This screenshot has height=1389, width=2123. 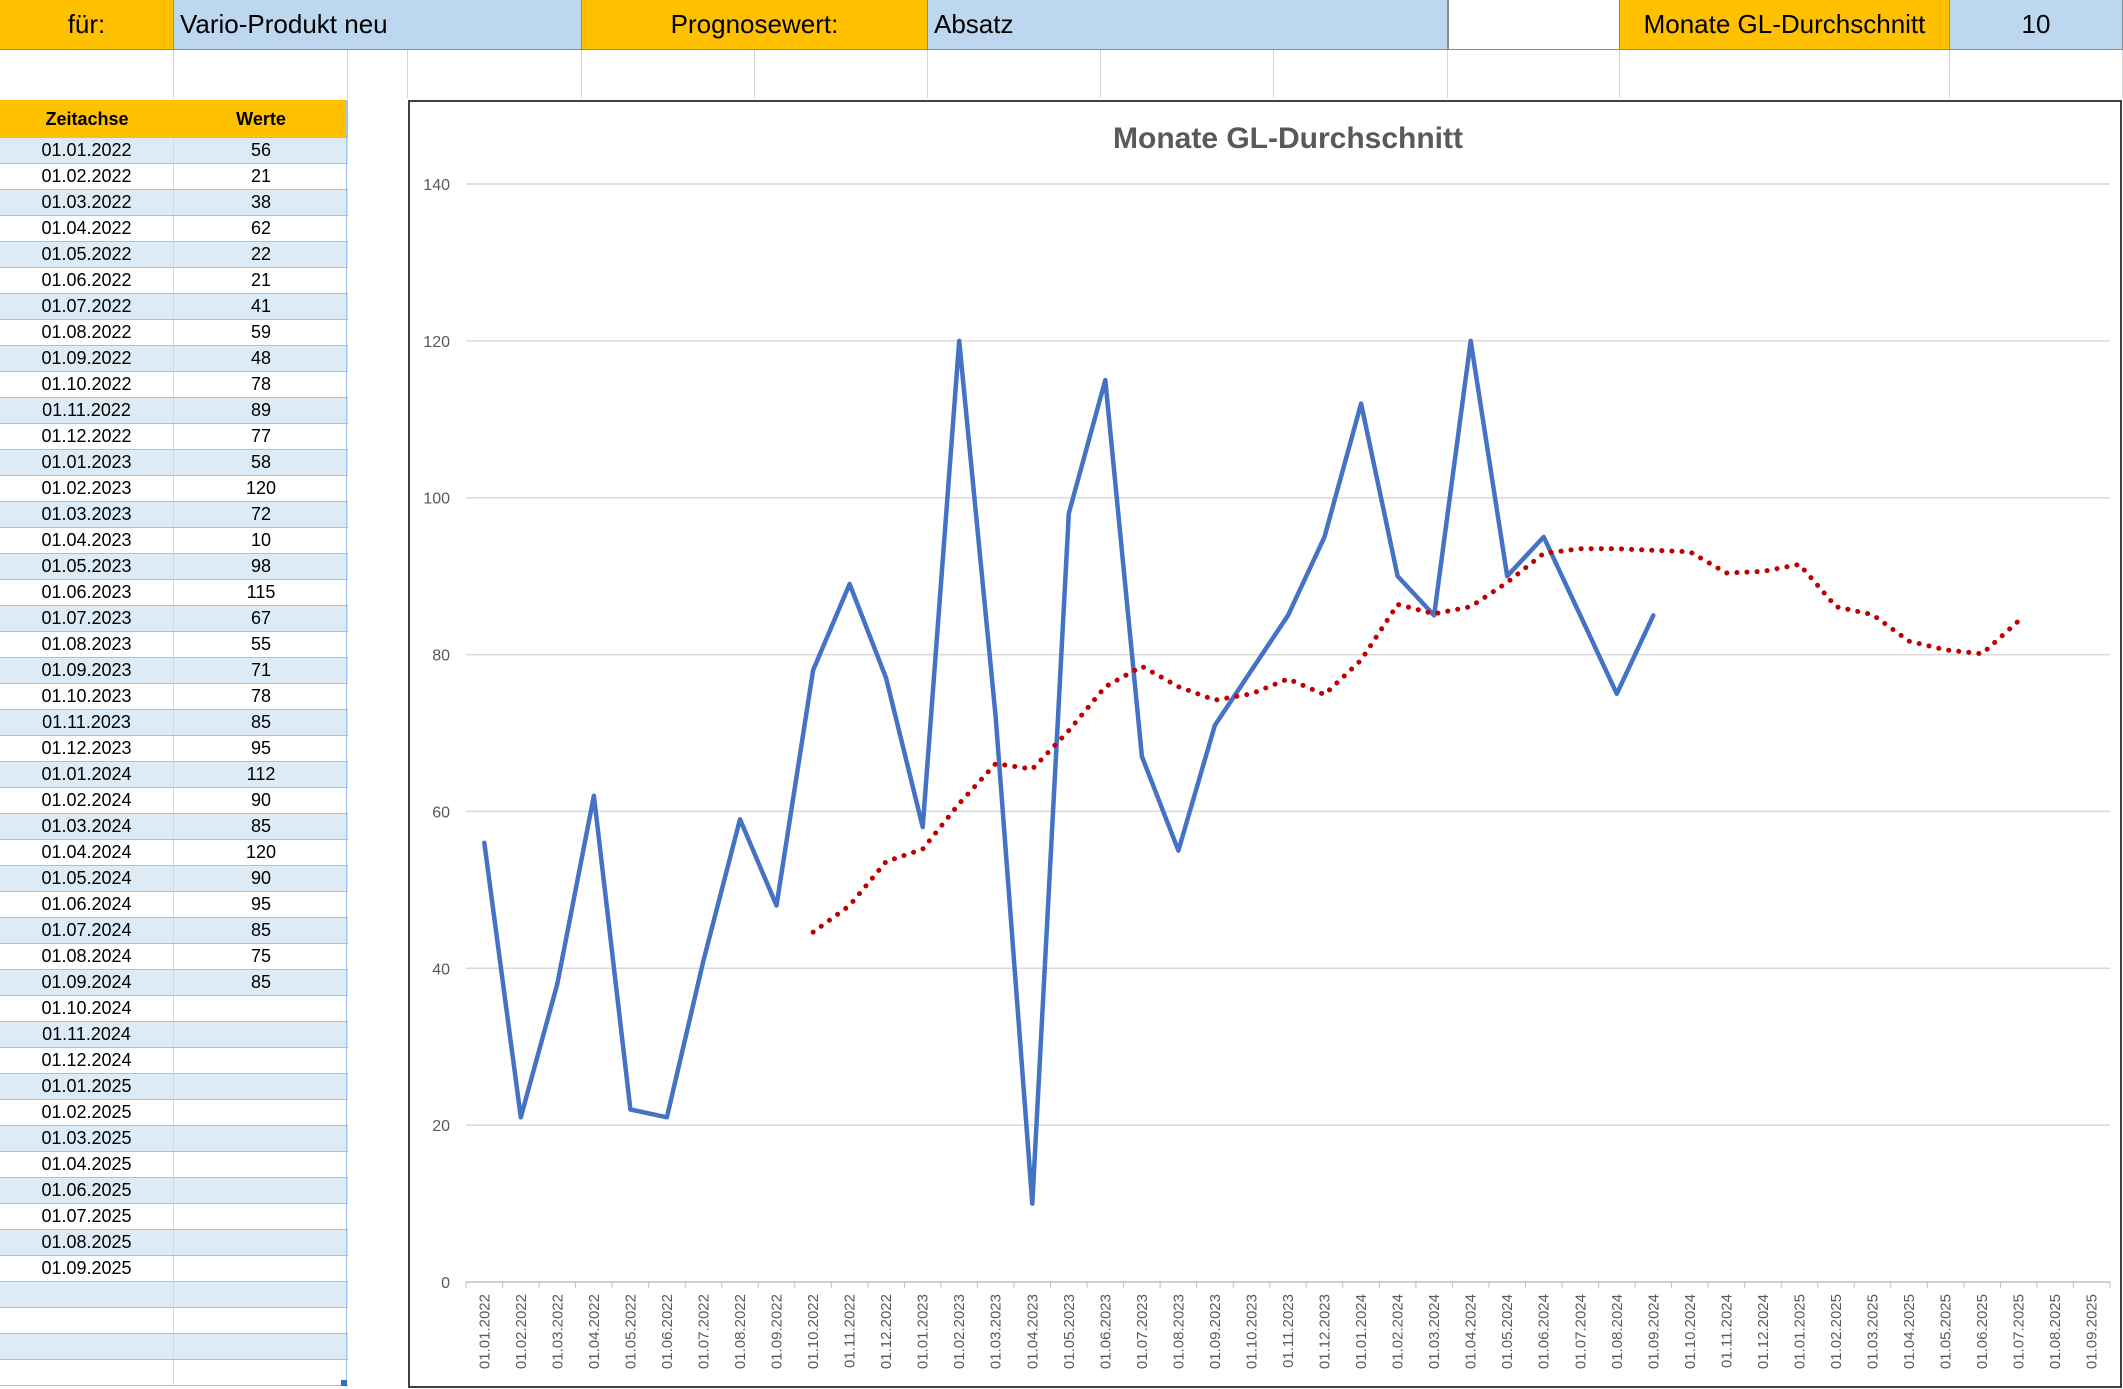 What do you see at coordinates (87, 1268) in the screenshot?
I see `cell-date: 01.09.2025` at bounding box center [87, 1268].